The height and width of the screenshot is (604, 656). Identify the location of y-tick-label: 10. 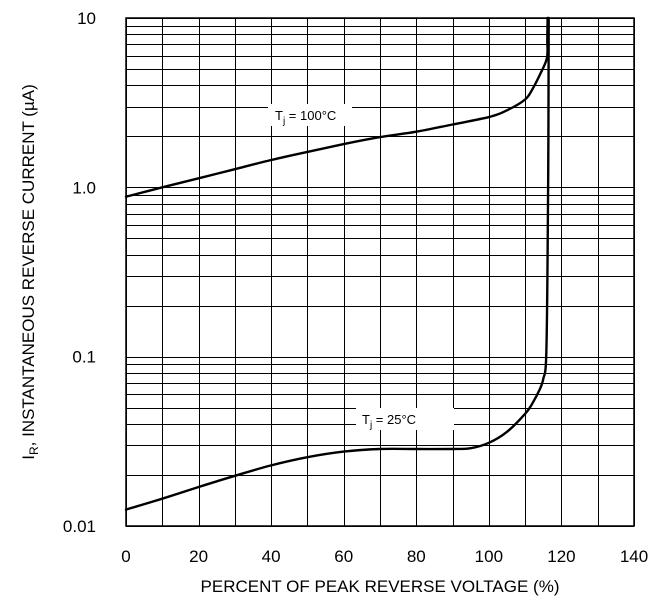
(86, 18).